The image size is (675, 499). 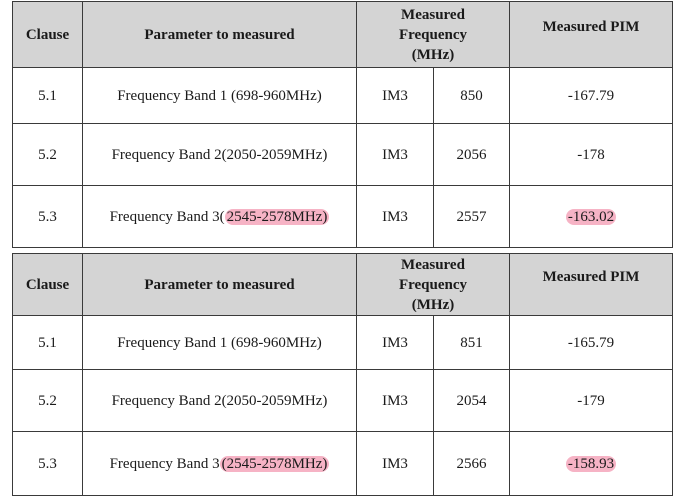 I want to click on cell-pim: -163.02, so click(x=591, y=216).